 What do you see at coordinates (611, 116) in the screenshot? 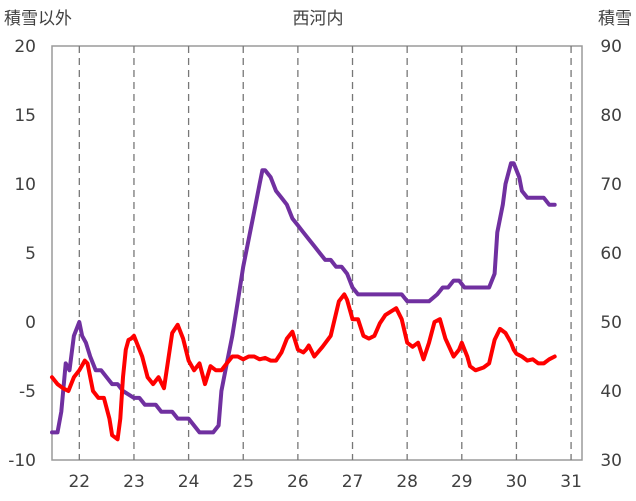
I see `right-tick-label: 80` at bounding box center [611, 116].